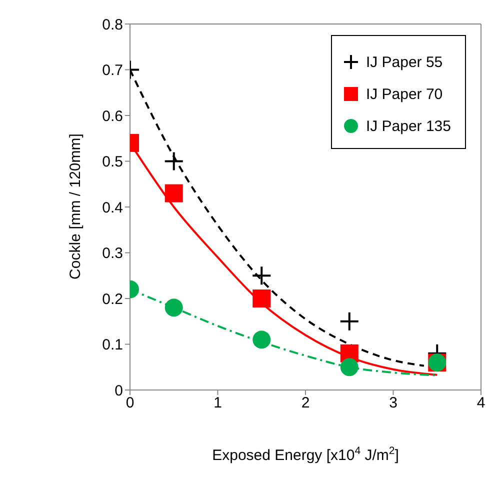 Image resolution: width=486 pixels, height=480 pixels. I want to click on y-axis-title: Cockle [mm / 120mm], so click(75, 207).